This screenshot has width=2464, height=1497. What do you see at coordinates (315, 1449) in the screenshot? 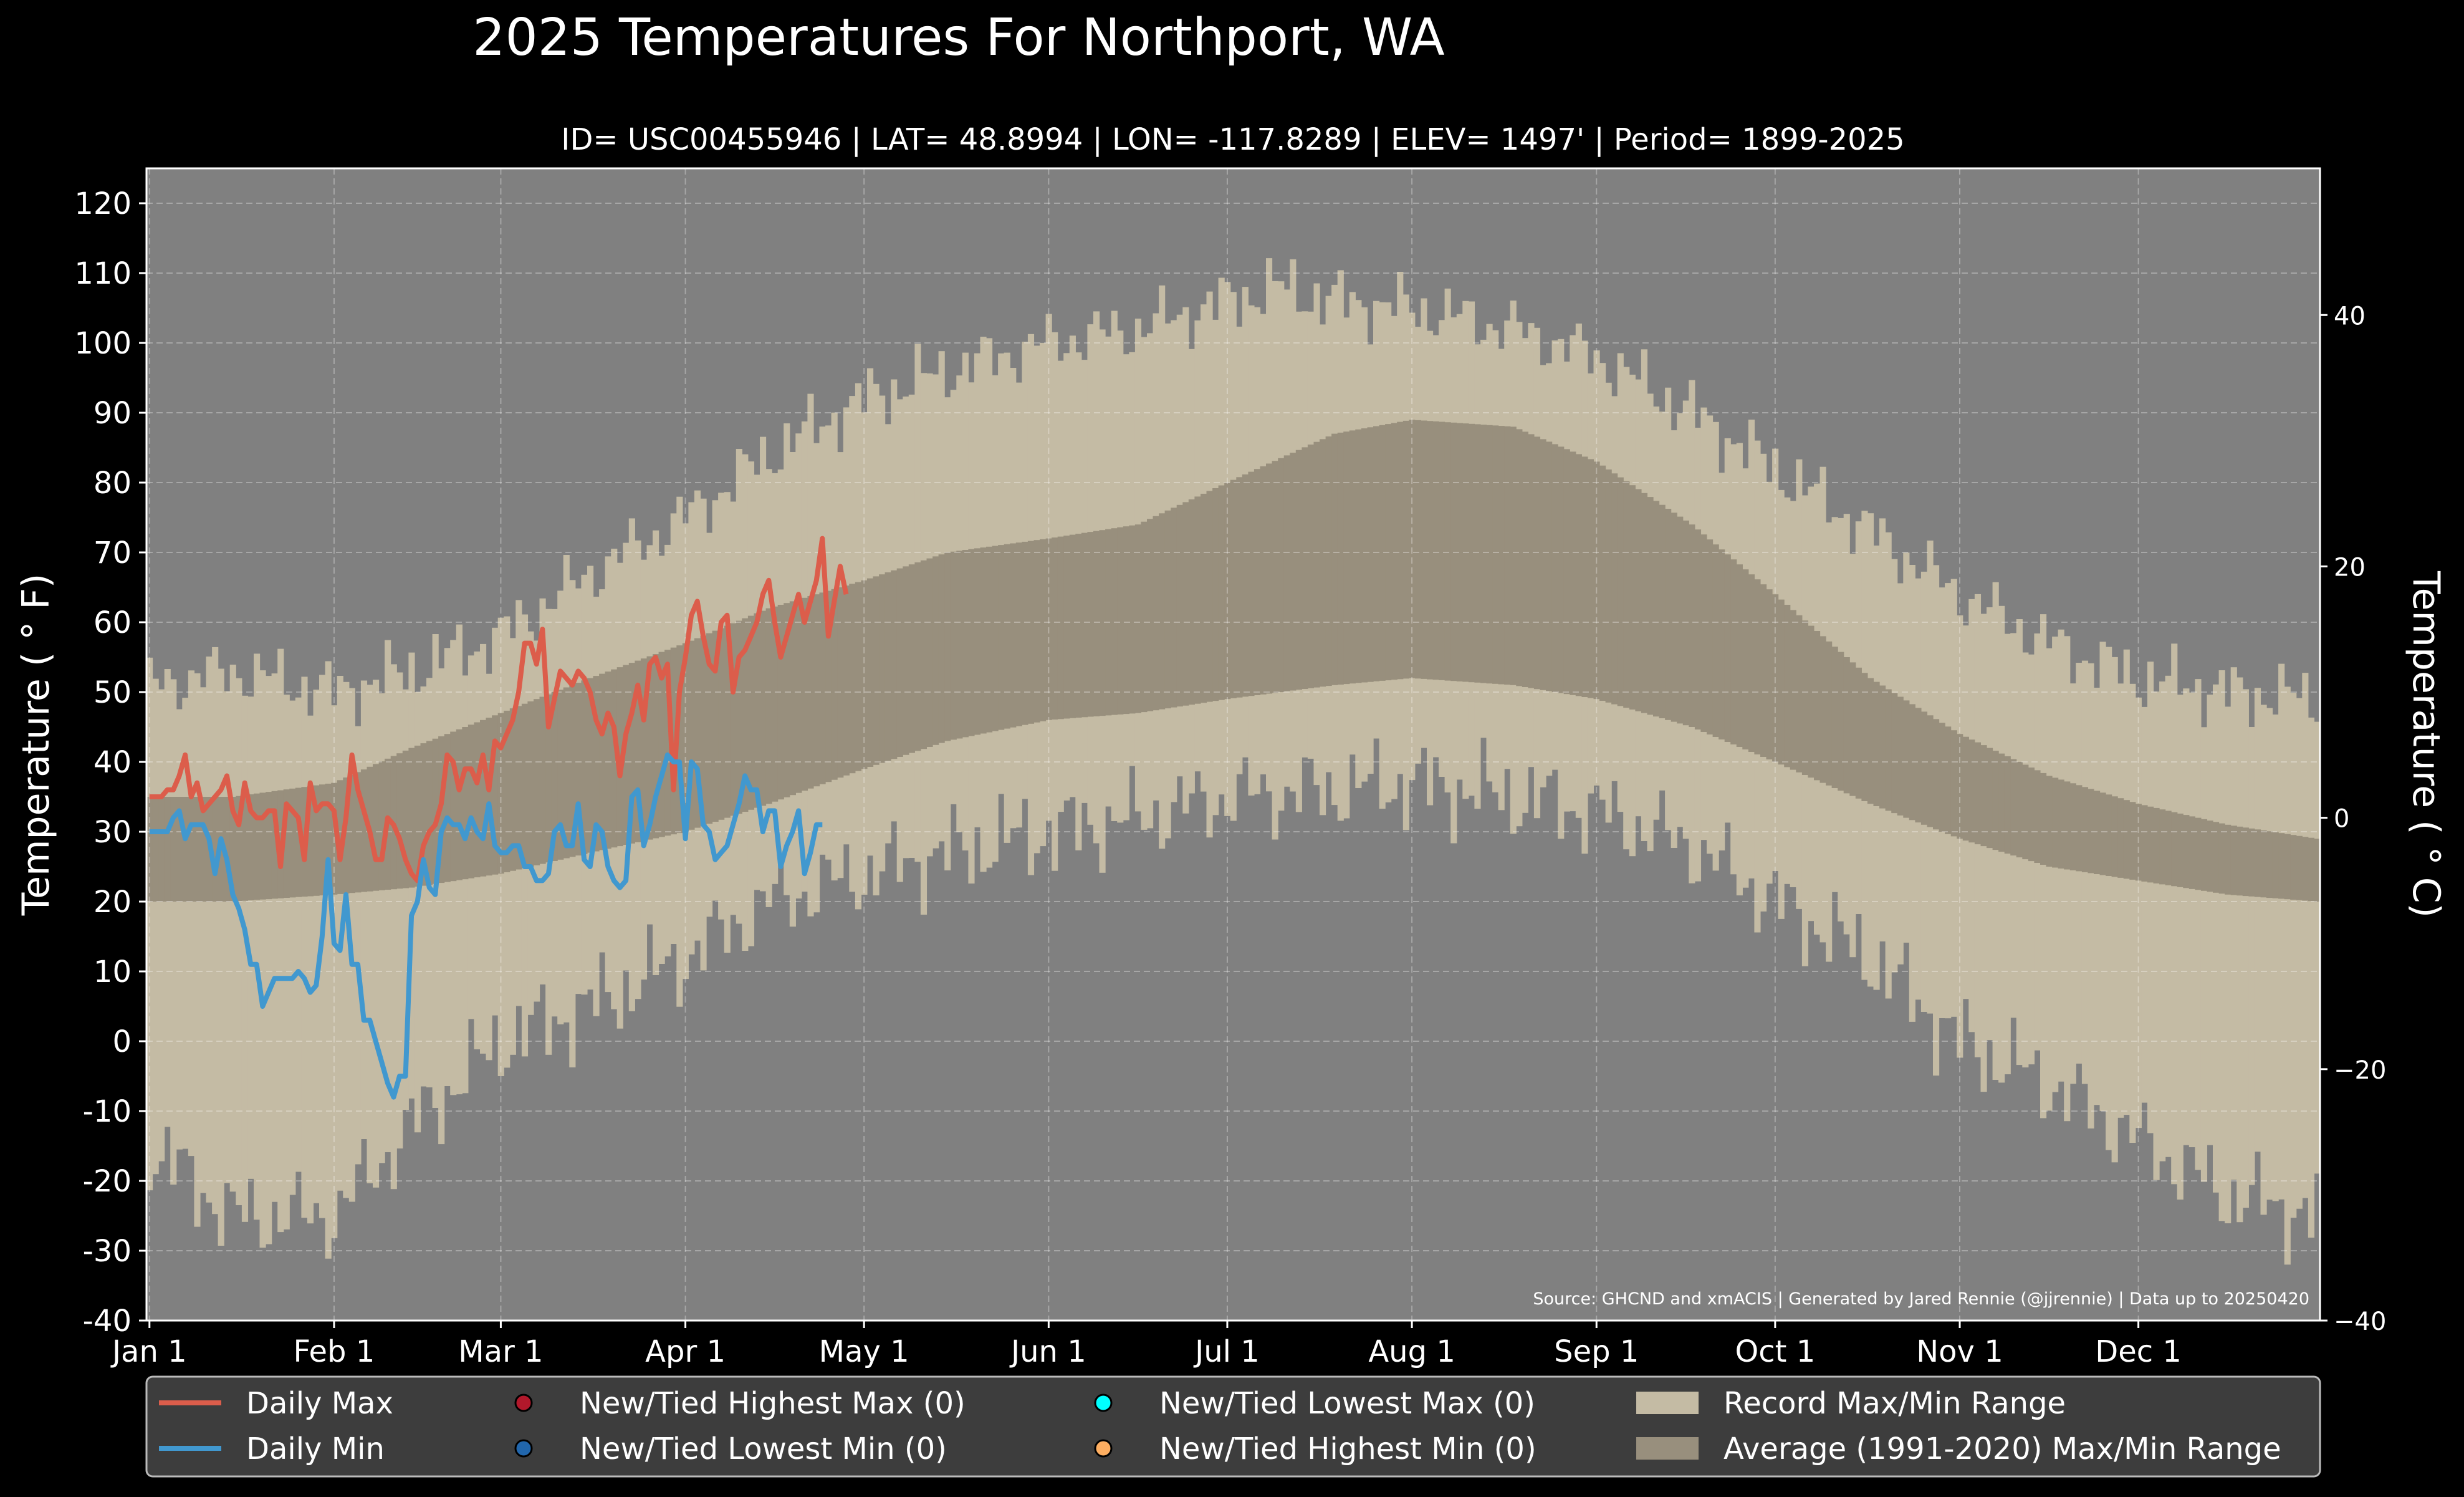
I see `legend-label: Daily Min` at bounding box center [315, 1449].